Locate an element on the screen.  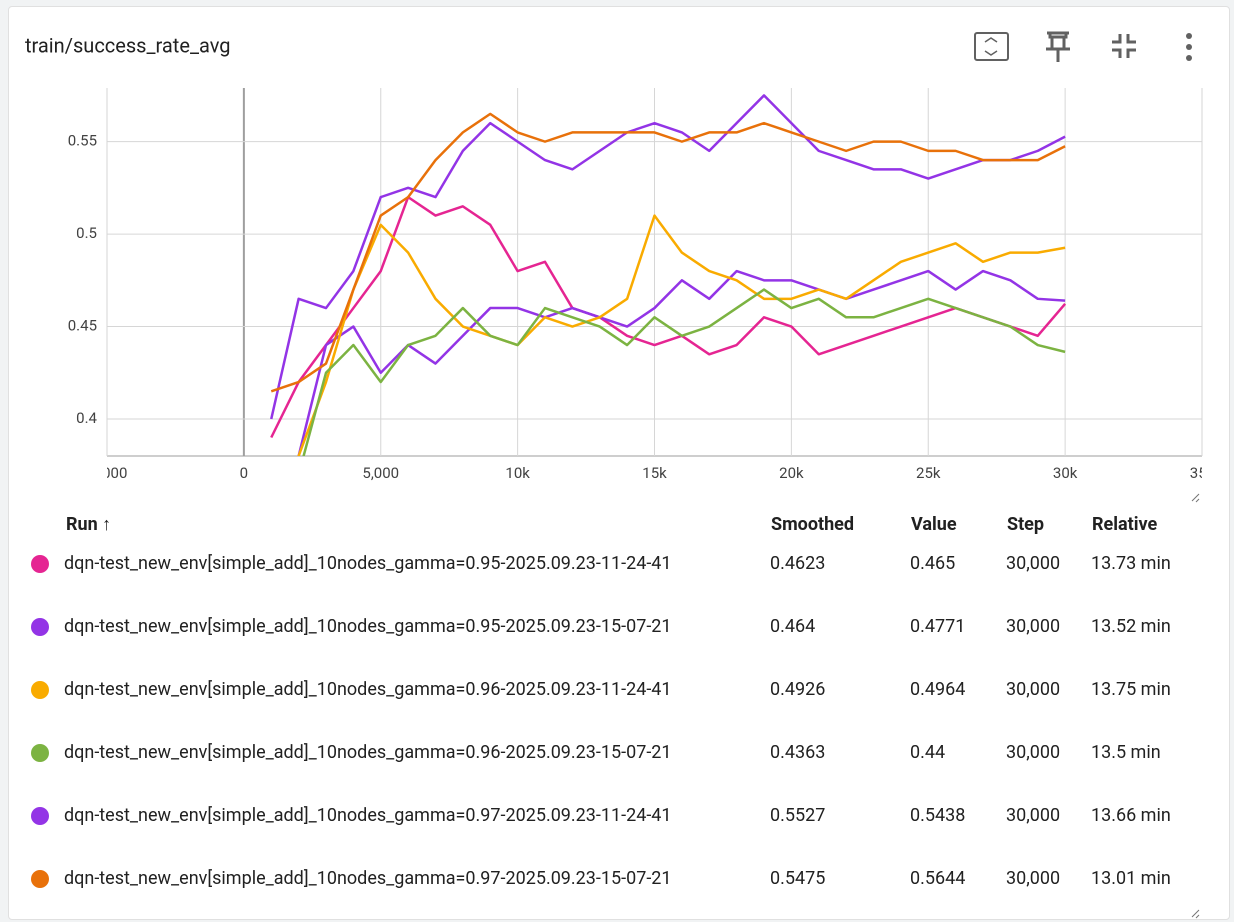
table-cell: 13.66 min is located at coordinates (1131, 815).